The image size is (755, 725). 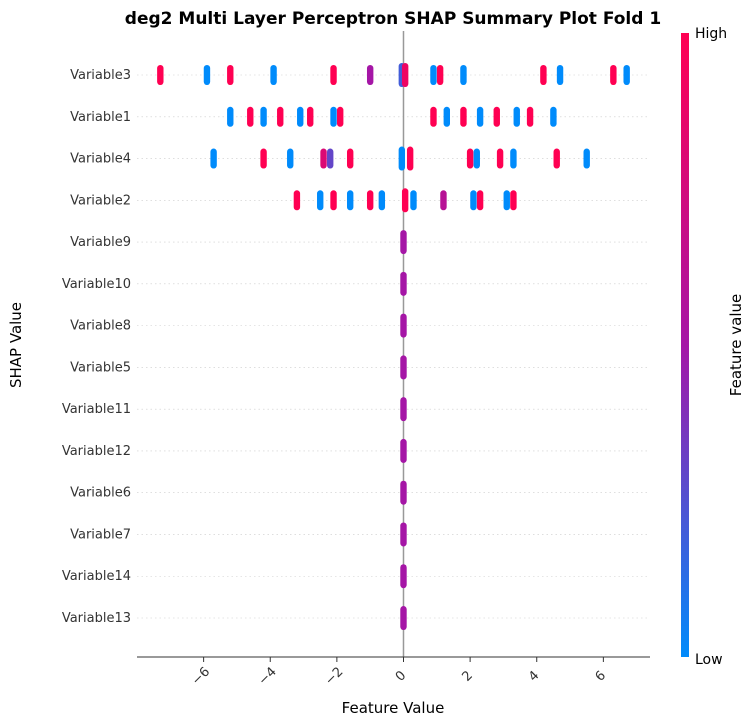 I want to click on colorbar-high-label: High, so click(x=711, y=34).